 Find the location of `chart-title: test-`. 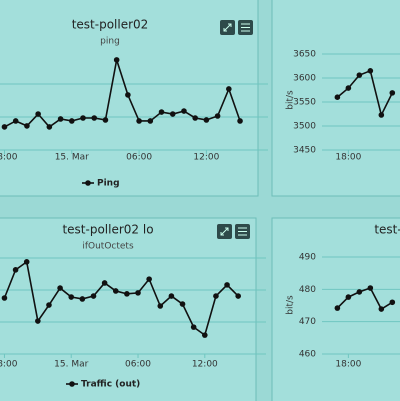

chart-title: test- is located at coordinates (387, 230).